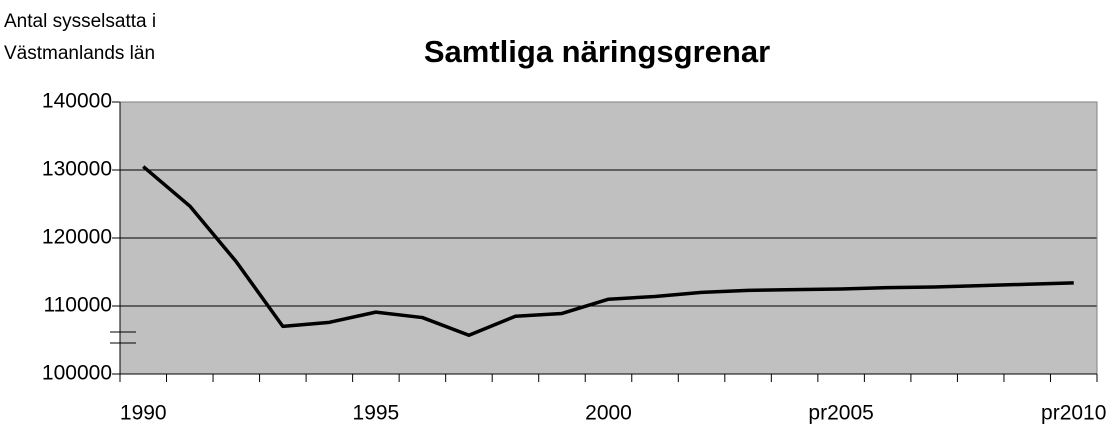 This screenshot has width=1117, height=426. What do you see at coordinates (1073, 413) in the screenshot?
I see `x-tick-label: pr2010` at bounding box center [1073, 413].